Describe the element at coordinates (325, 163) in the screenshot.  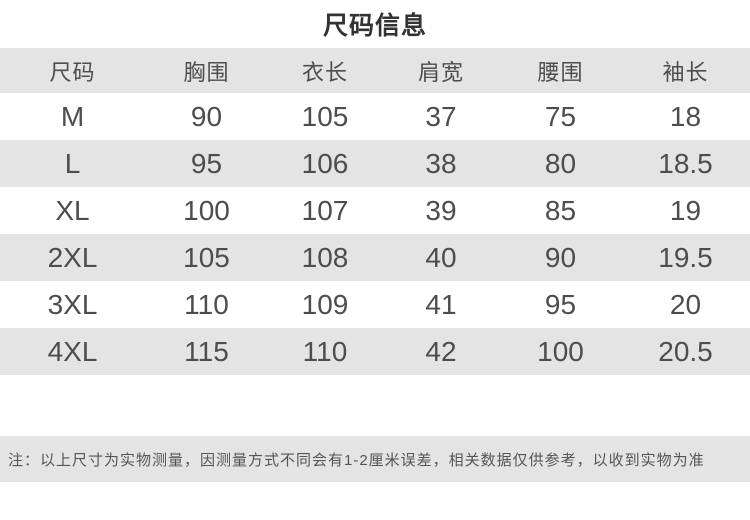
I see `measurement-cell: 106` at that location.